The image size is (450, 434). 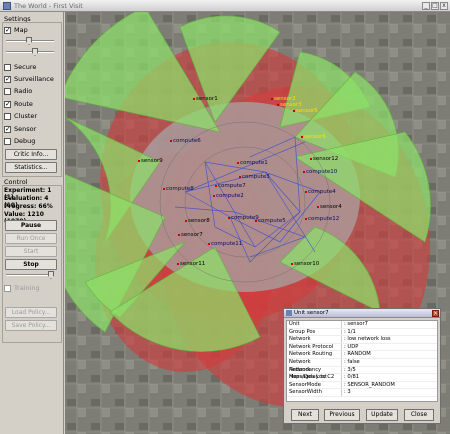 What do you see at coordinates (150, 161) in the screenshot?
I see `node-label: sensor9` at bounding box center [150, 161].